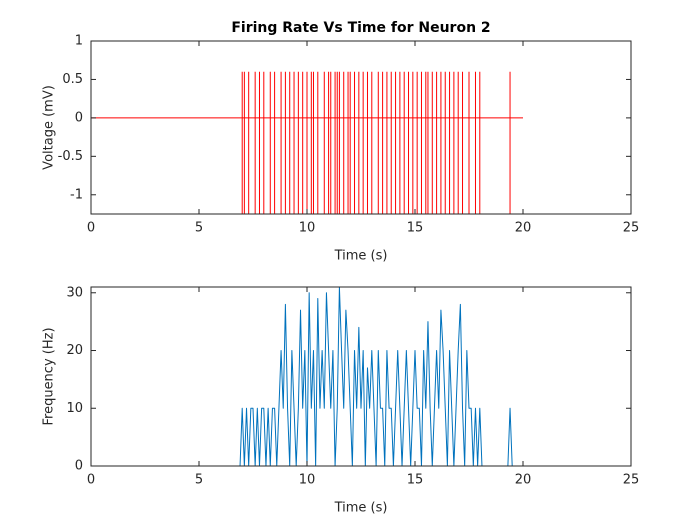 This screenshot has height=525, width=700. What do you see at coordinates (74, 350) in the screenshot?
I see `y-tick-label: 20` at bounding box center [74, 350].